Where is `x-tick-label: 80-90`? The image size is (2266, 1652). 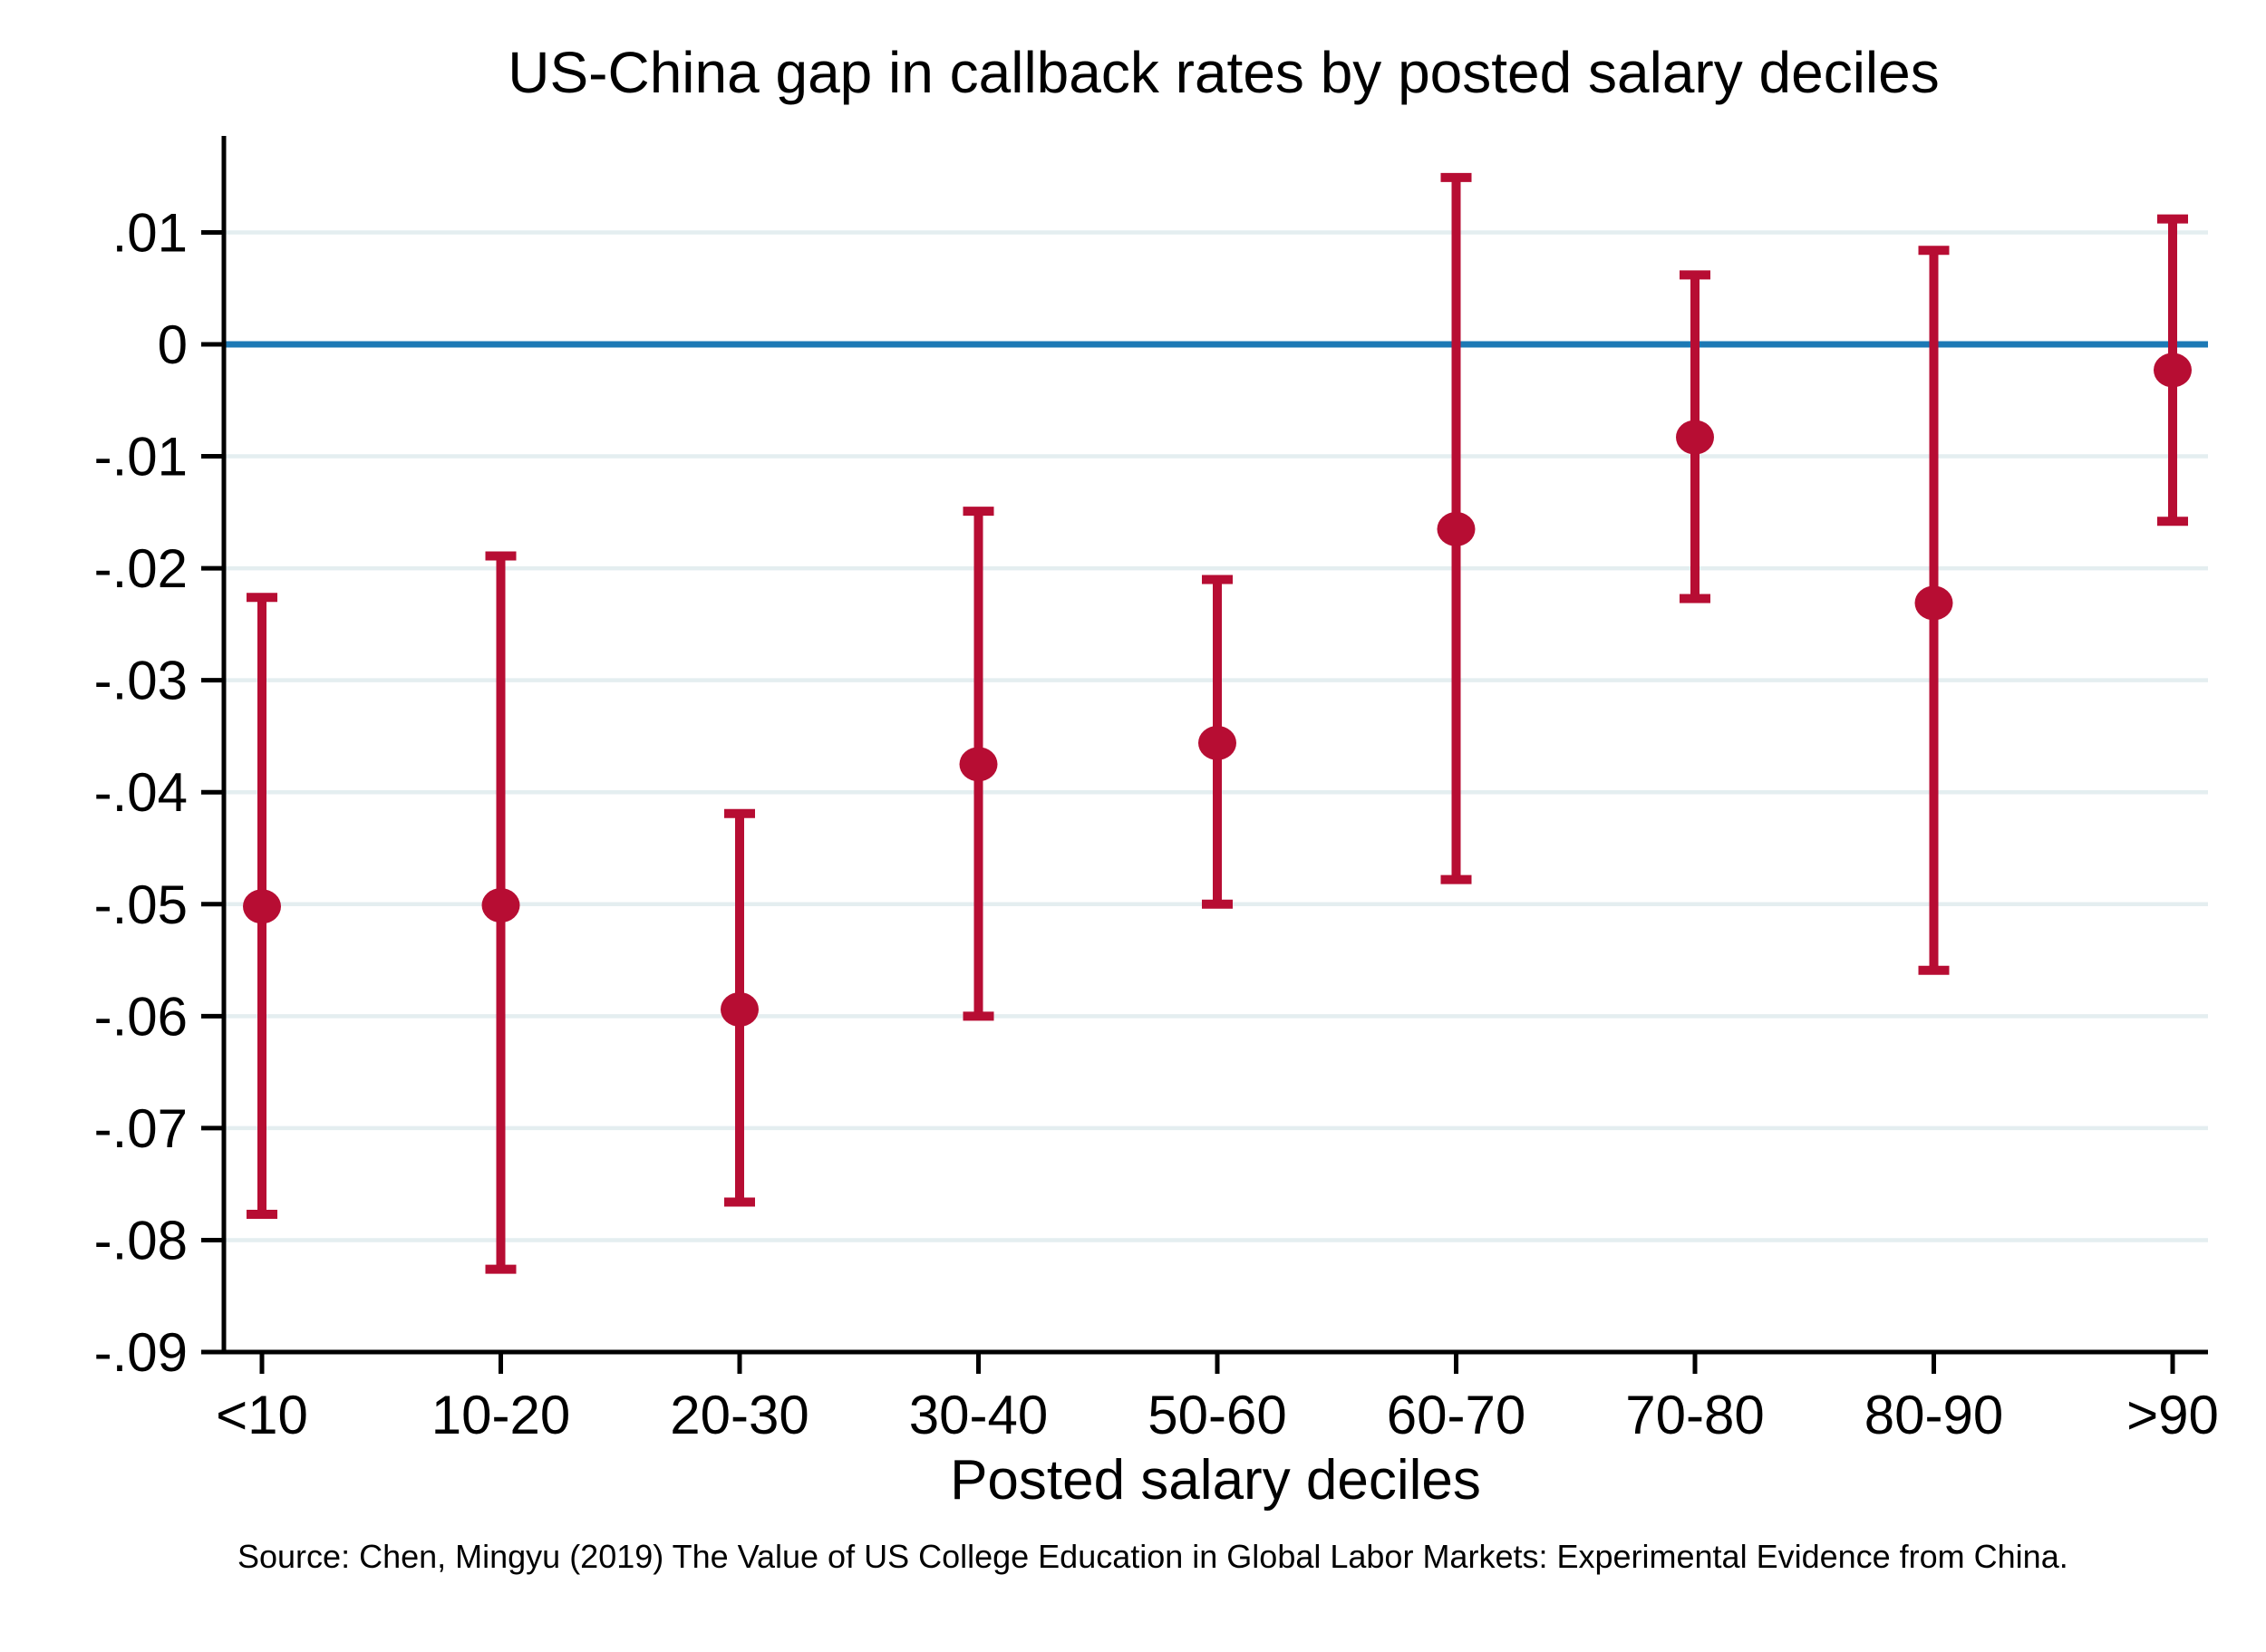
x-tick-label: 80-90 is located at coordinates (1933, 1415).